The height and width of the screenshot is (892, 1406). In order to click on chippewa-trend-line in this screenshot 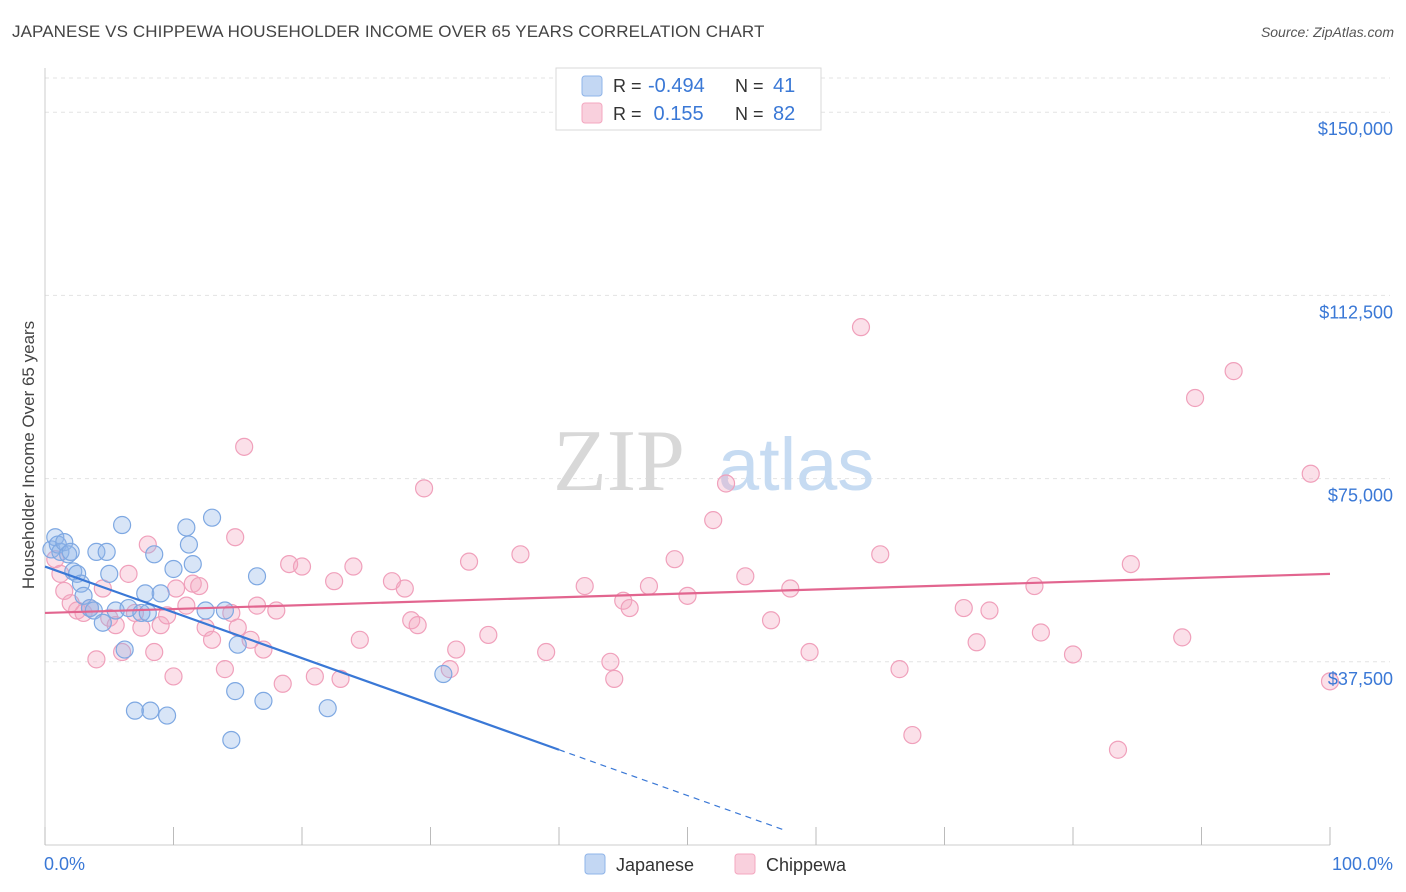, I will do `click(687, 593)`.